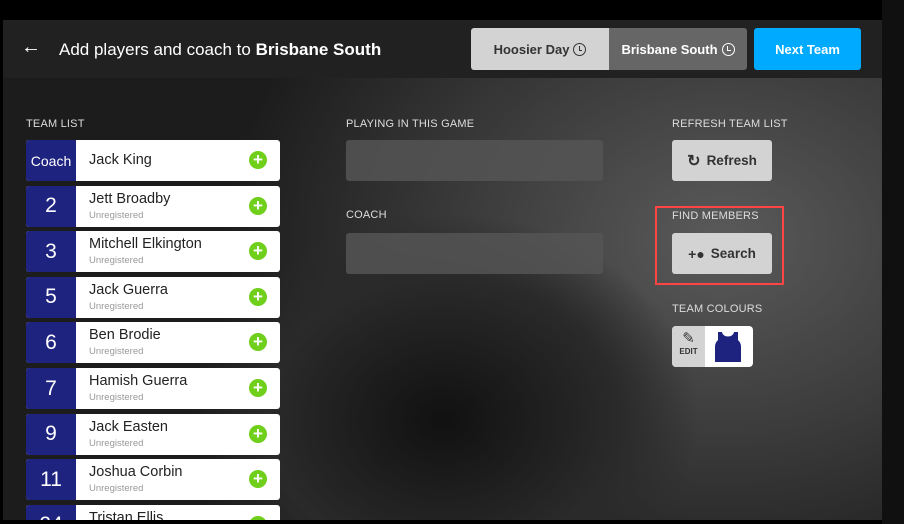 Image resolution: width=904 pixels, height=524 pixels. I want to click on player-name: Tristan Ellis, so click(126, 514).